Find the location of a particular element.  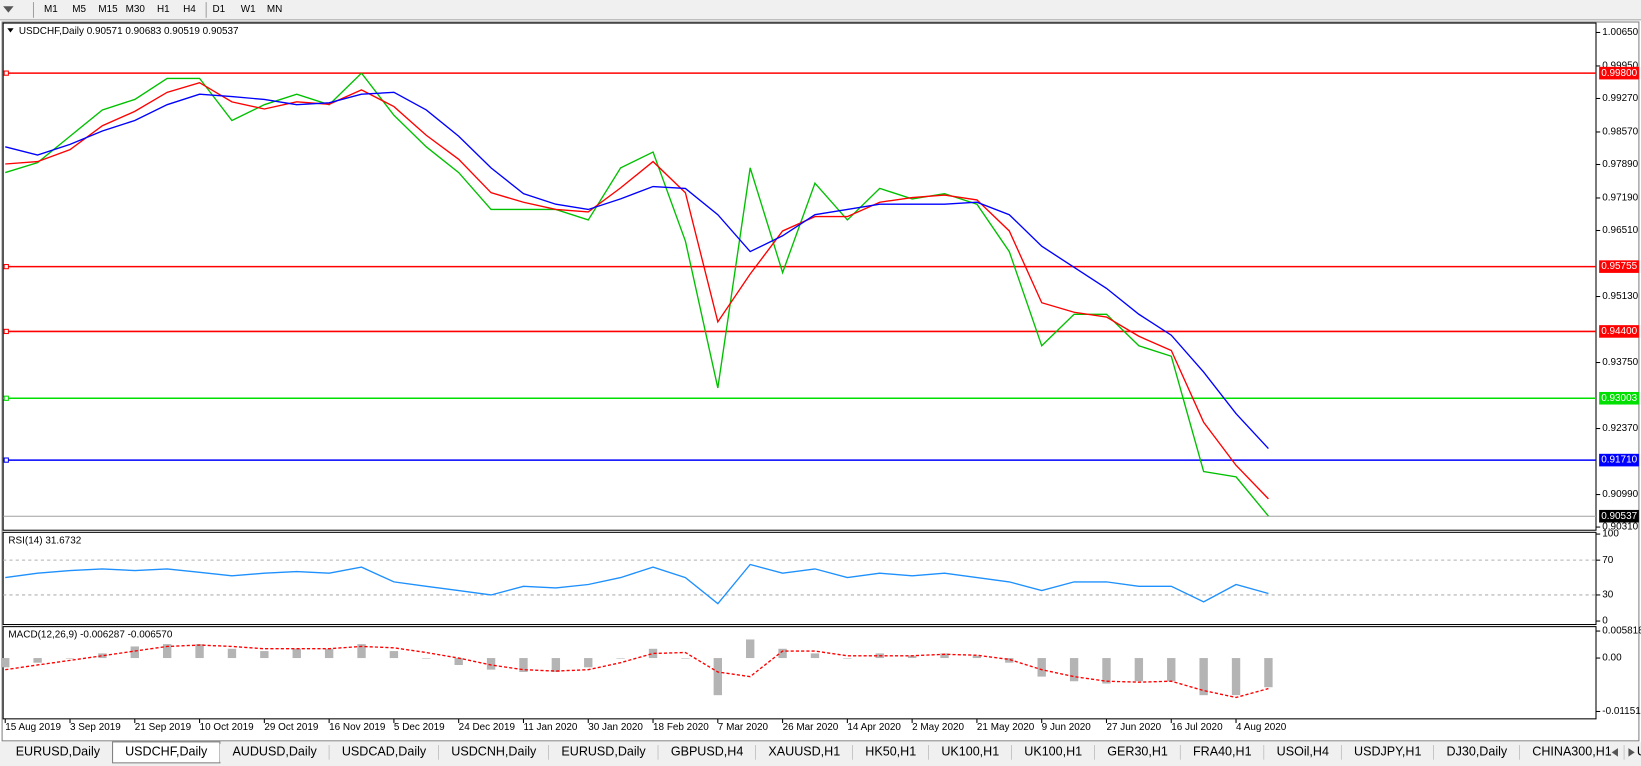

level-label: 0.90537 is located at coordinates (1619, 516).